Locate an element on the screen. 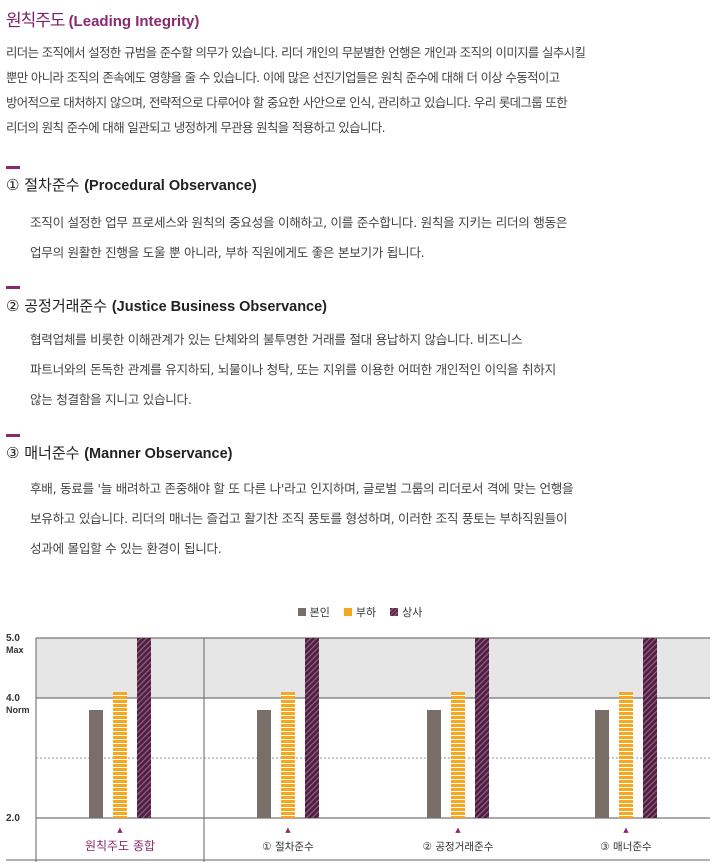 This screenshot has width=720, height=868. y-tick-label: 5.0 is located at coordinates (13, 638).